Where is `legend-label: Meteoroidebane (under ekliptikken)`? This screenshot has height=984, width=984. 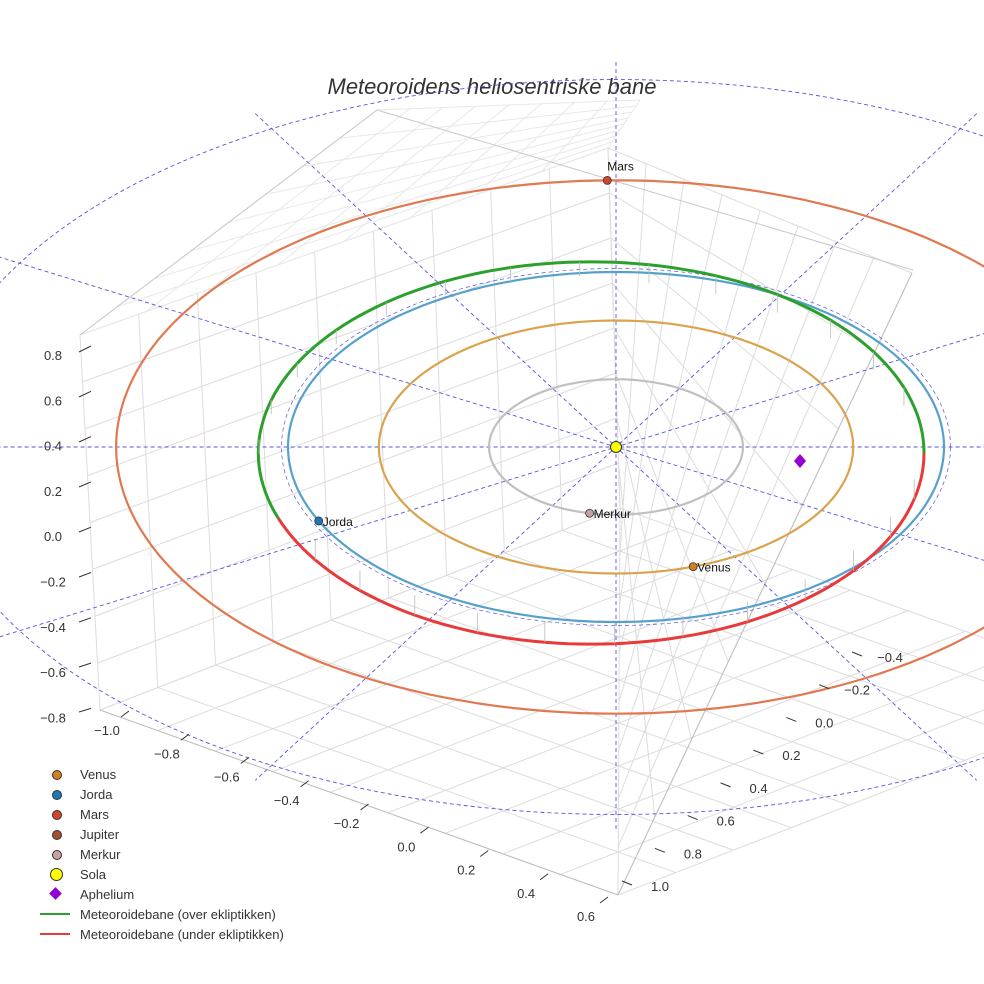
legend-label: Meteoroidebane (under ekliptikken) is located at coordinates (182, 934).